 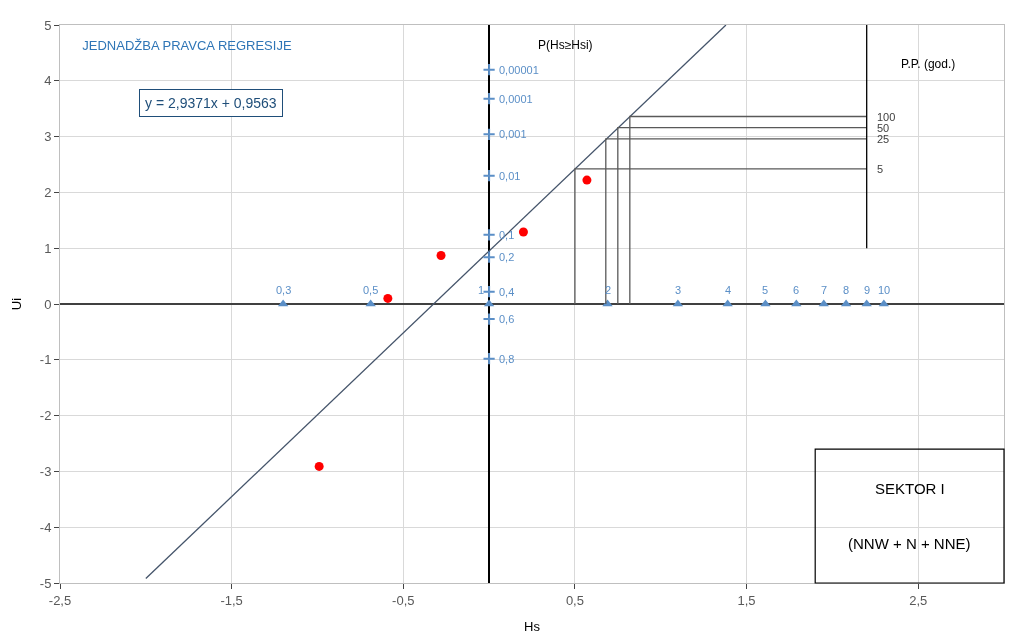 I want to click on y-tick-label: 0, so click(x=48, y=304).